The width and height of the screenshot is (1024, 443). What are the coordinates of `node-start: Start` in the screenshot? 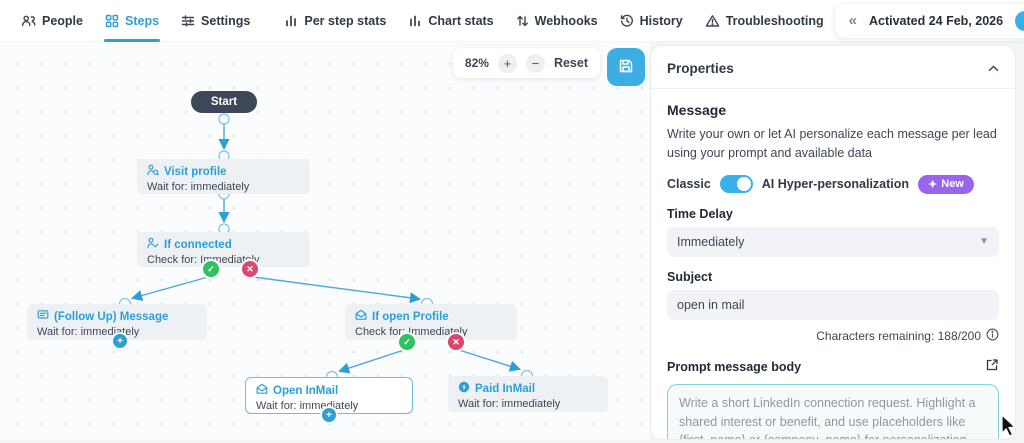 It's located at (224, 102).